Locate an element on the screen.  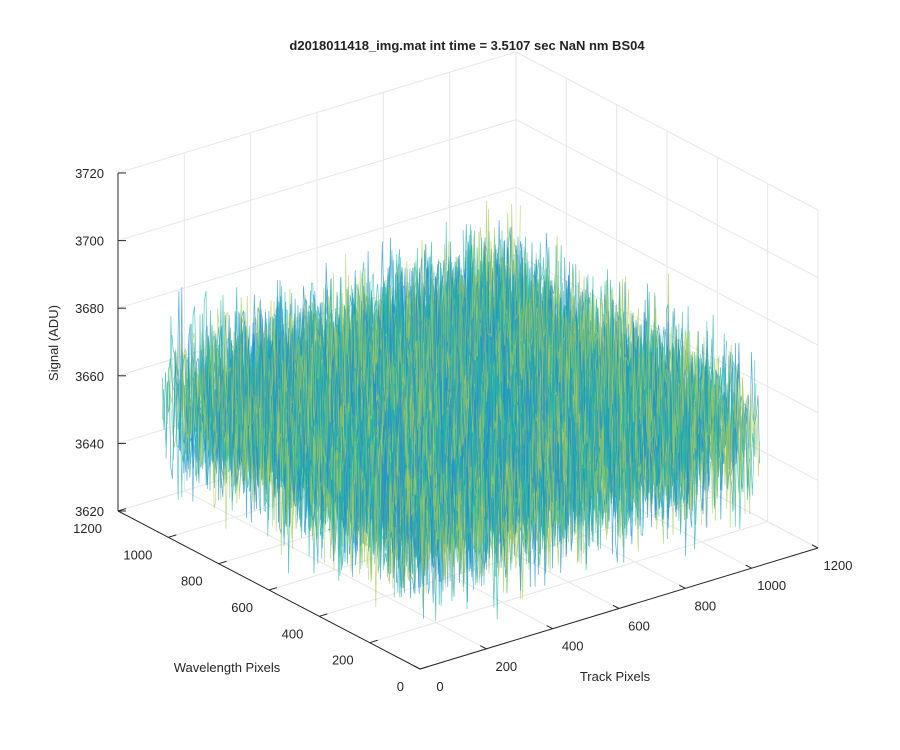
z-tick-label: 3640 is located at coordinates (89, 443).